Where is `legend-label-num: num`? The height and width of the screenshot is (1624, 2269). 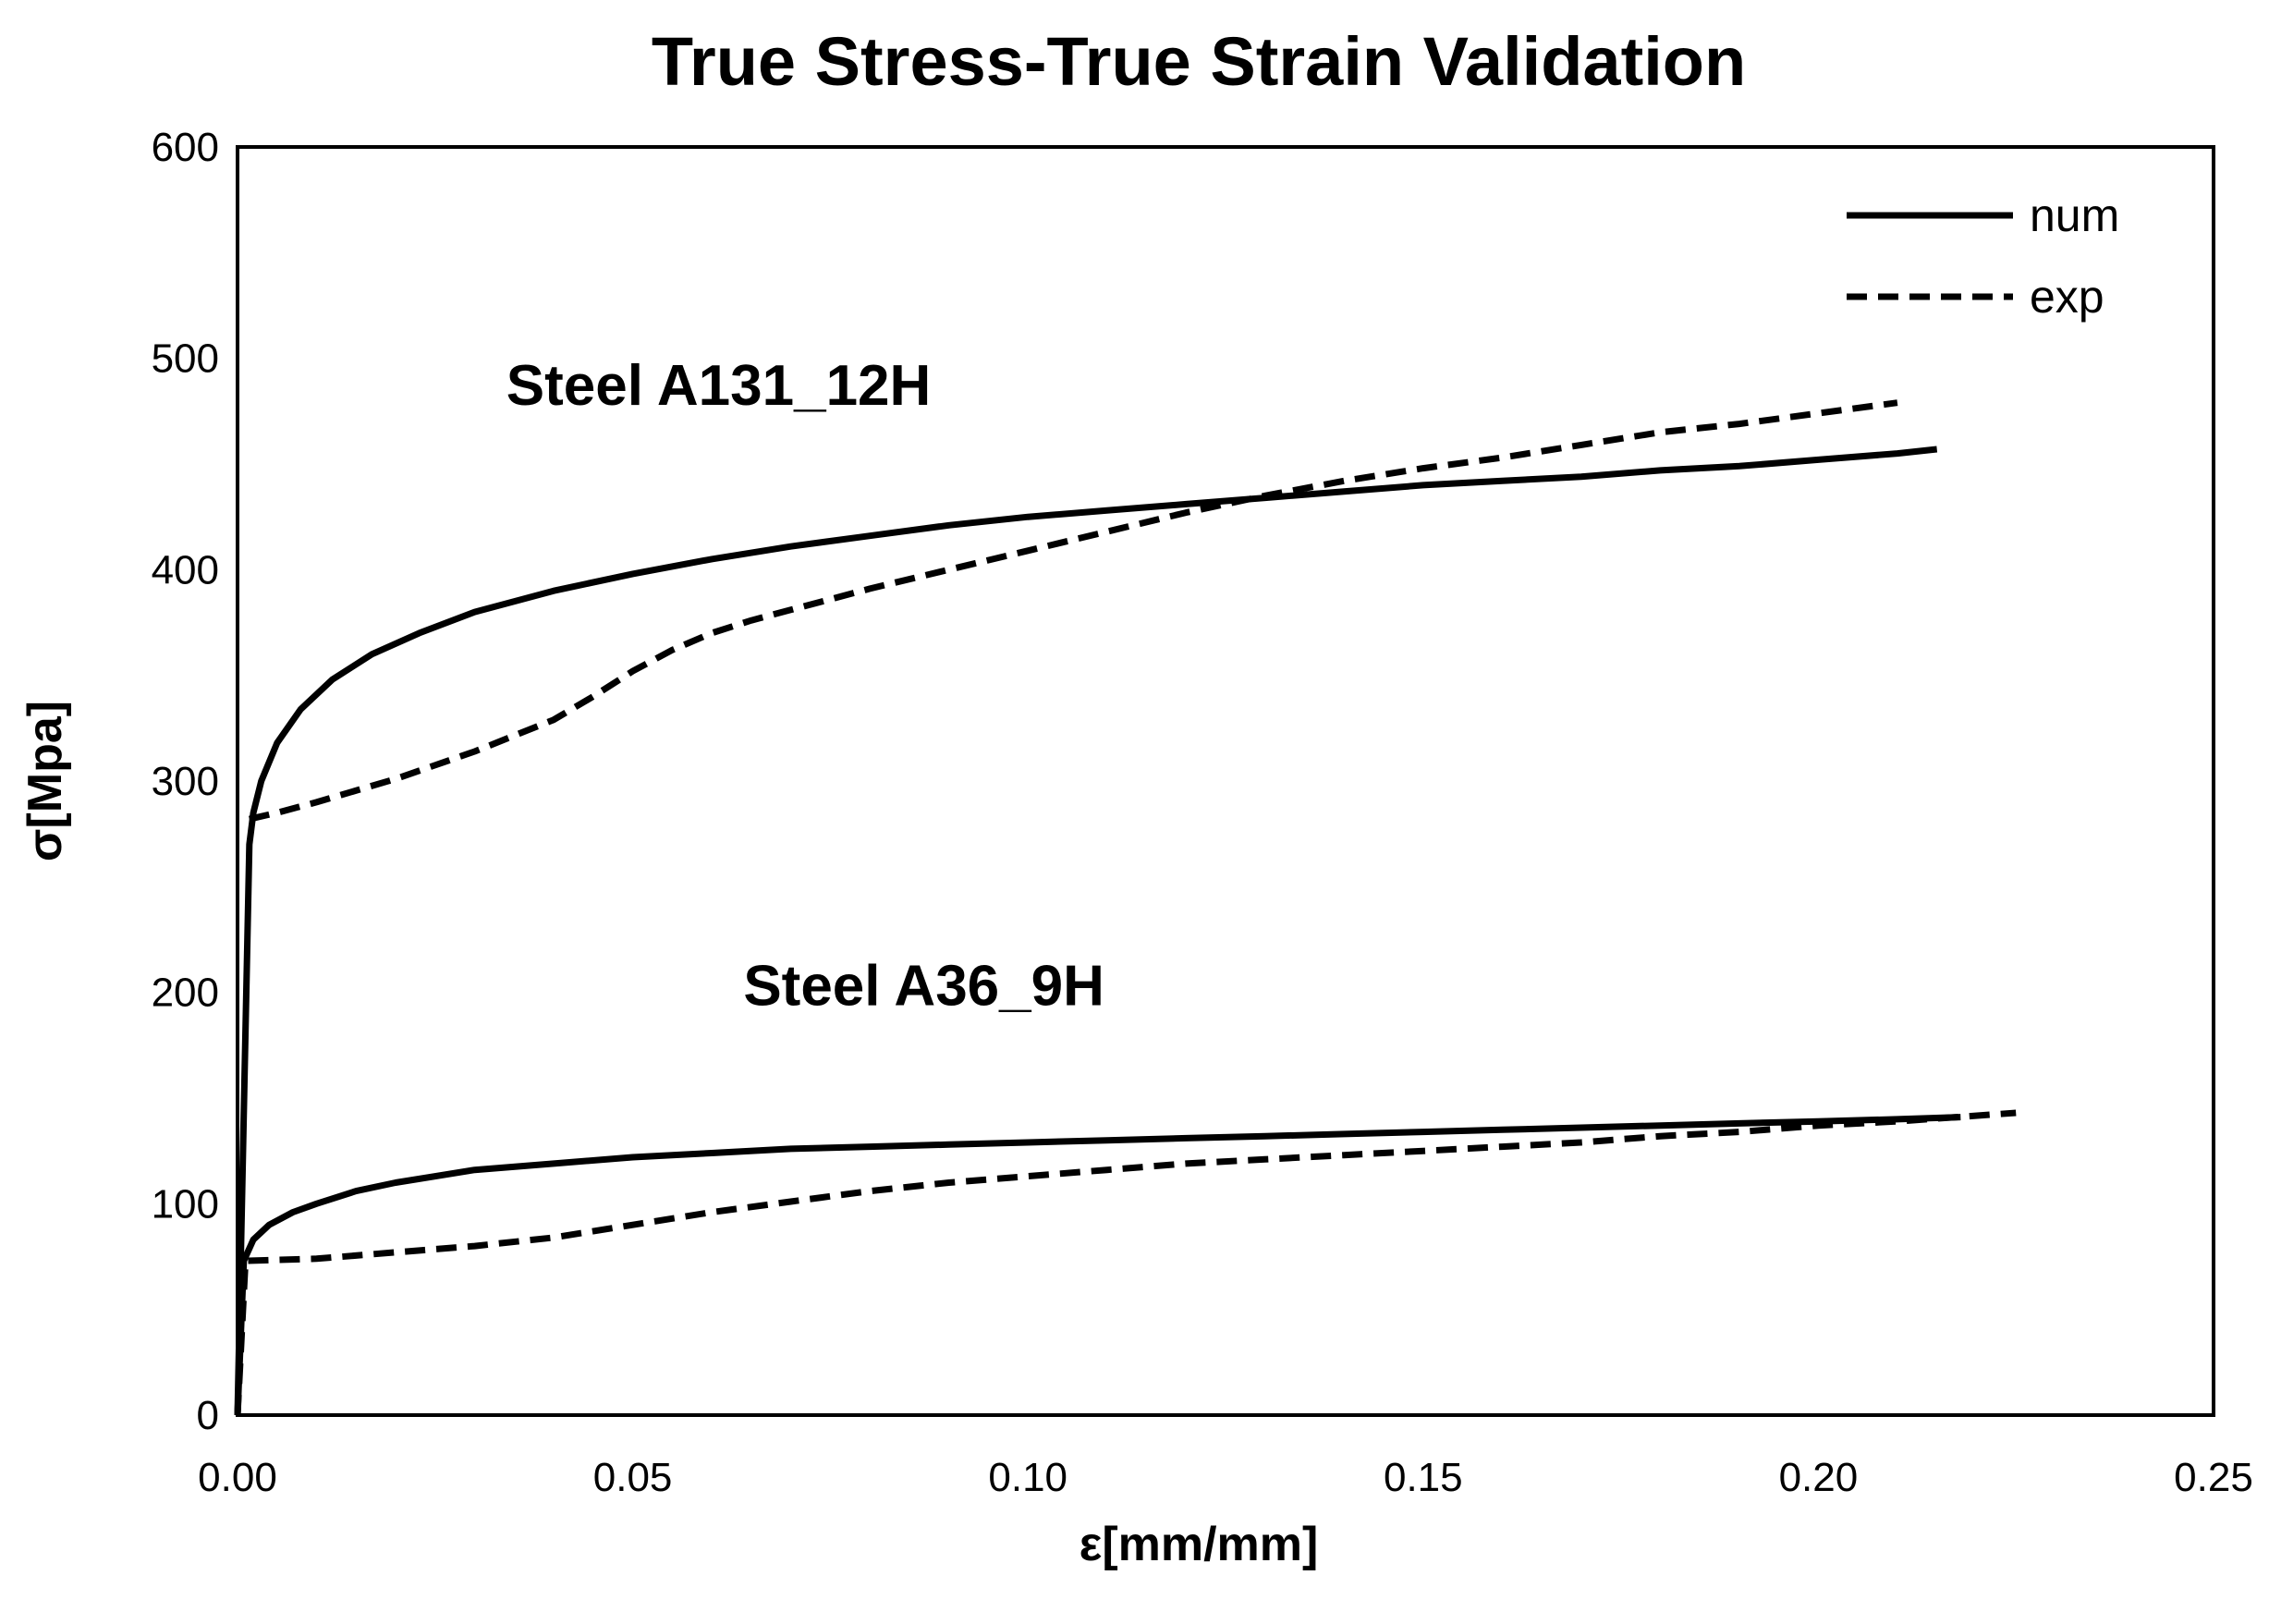 legend-label-num: num is located at coordinates (2074, 215).